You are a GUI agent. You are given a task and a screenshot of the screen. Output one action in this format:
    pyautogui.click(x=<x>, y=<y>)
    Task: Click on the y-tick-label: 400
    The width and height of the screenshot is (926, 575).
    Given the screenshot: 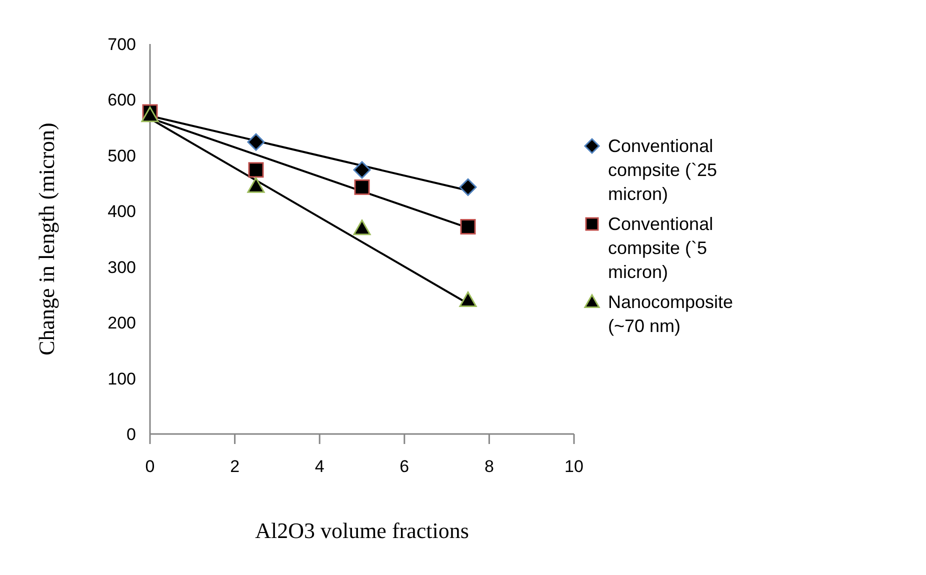 What is the action you would take?
    pyautogui.click(x=122, y=212)
    